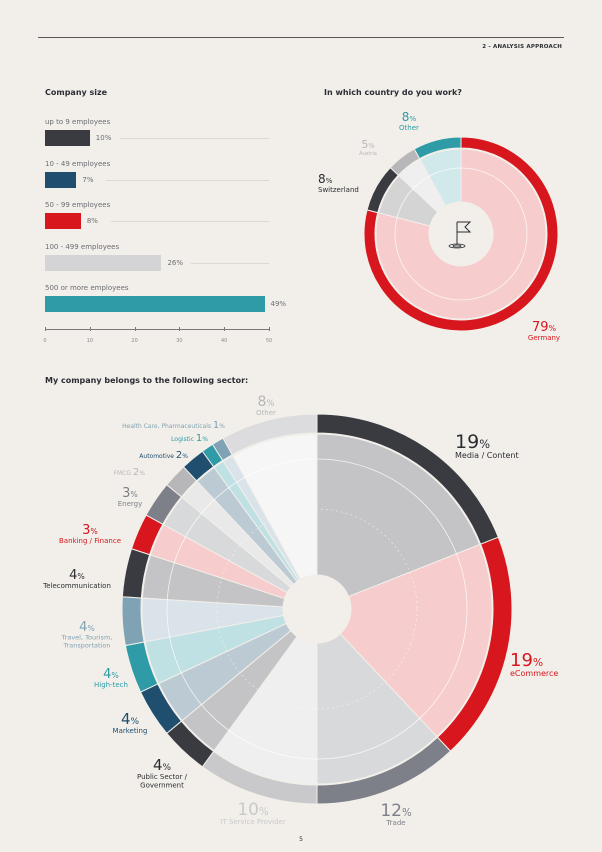 The image size is (602, 852). What do you see at coordinates (544, 338) in the screenshot?
I see `slice-name-label: Germany` at bounding box center [544, 338].